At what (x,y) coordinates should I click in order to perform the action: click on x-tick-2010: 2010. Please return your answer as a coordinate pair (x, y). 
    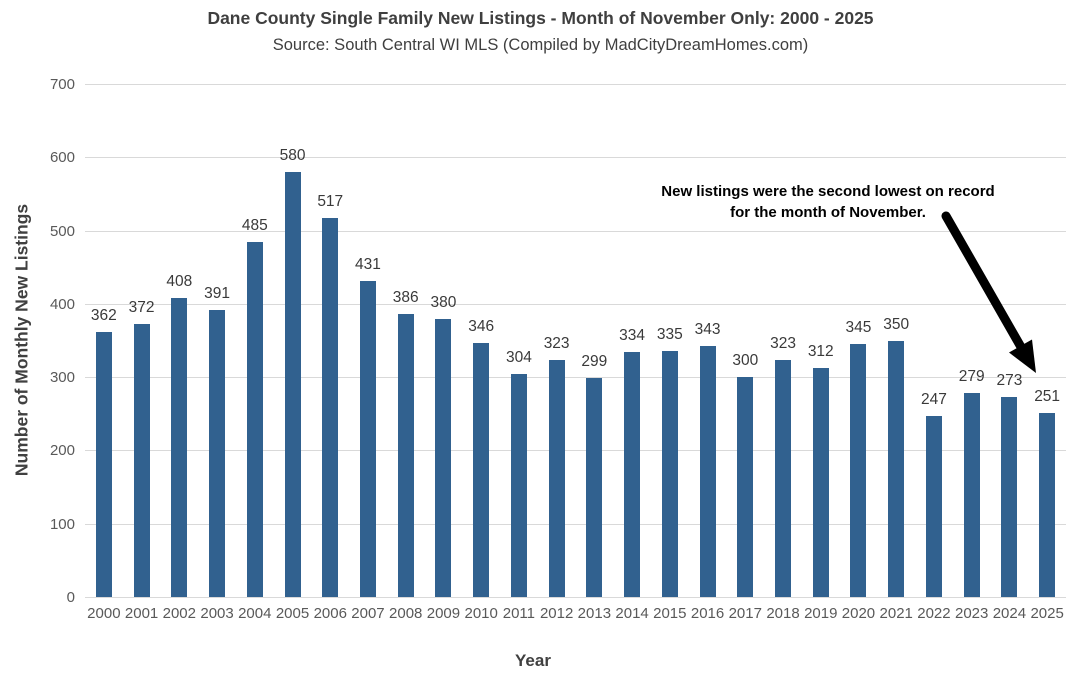
    Looking at the image, I should click on (481, 613).